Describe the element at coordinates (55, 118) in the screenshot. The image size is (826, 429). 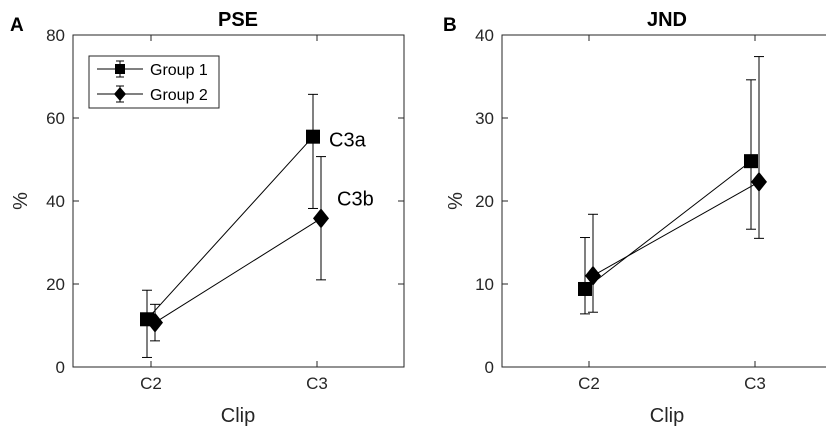
I see `y-tick-label: 60` at that location.